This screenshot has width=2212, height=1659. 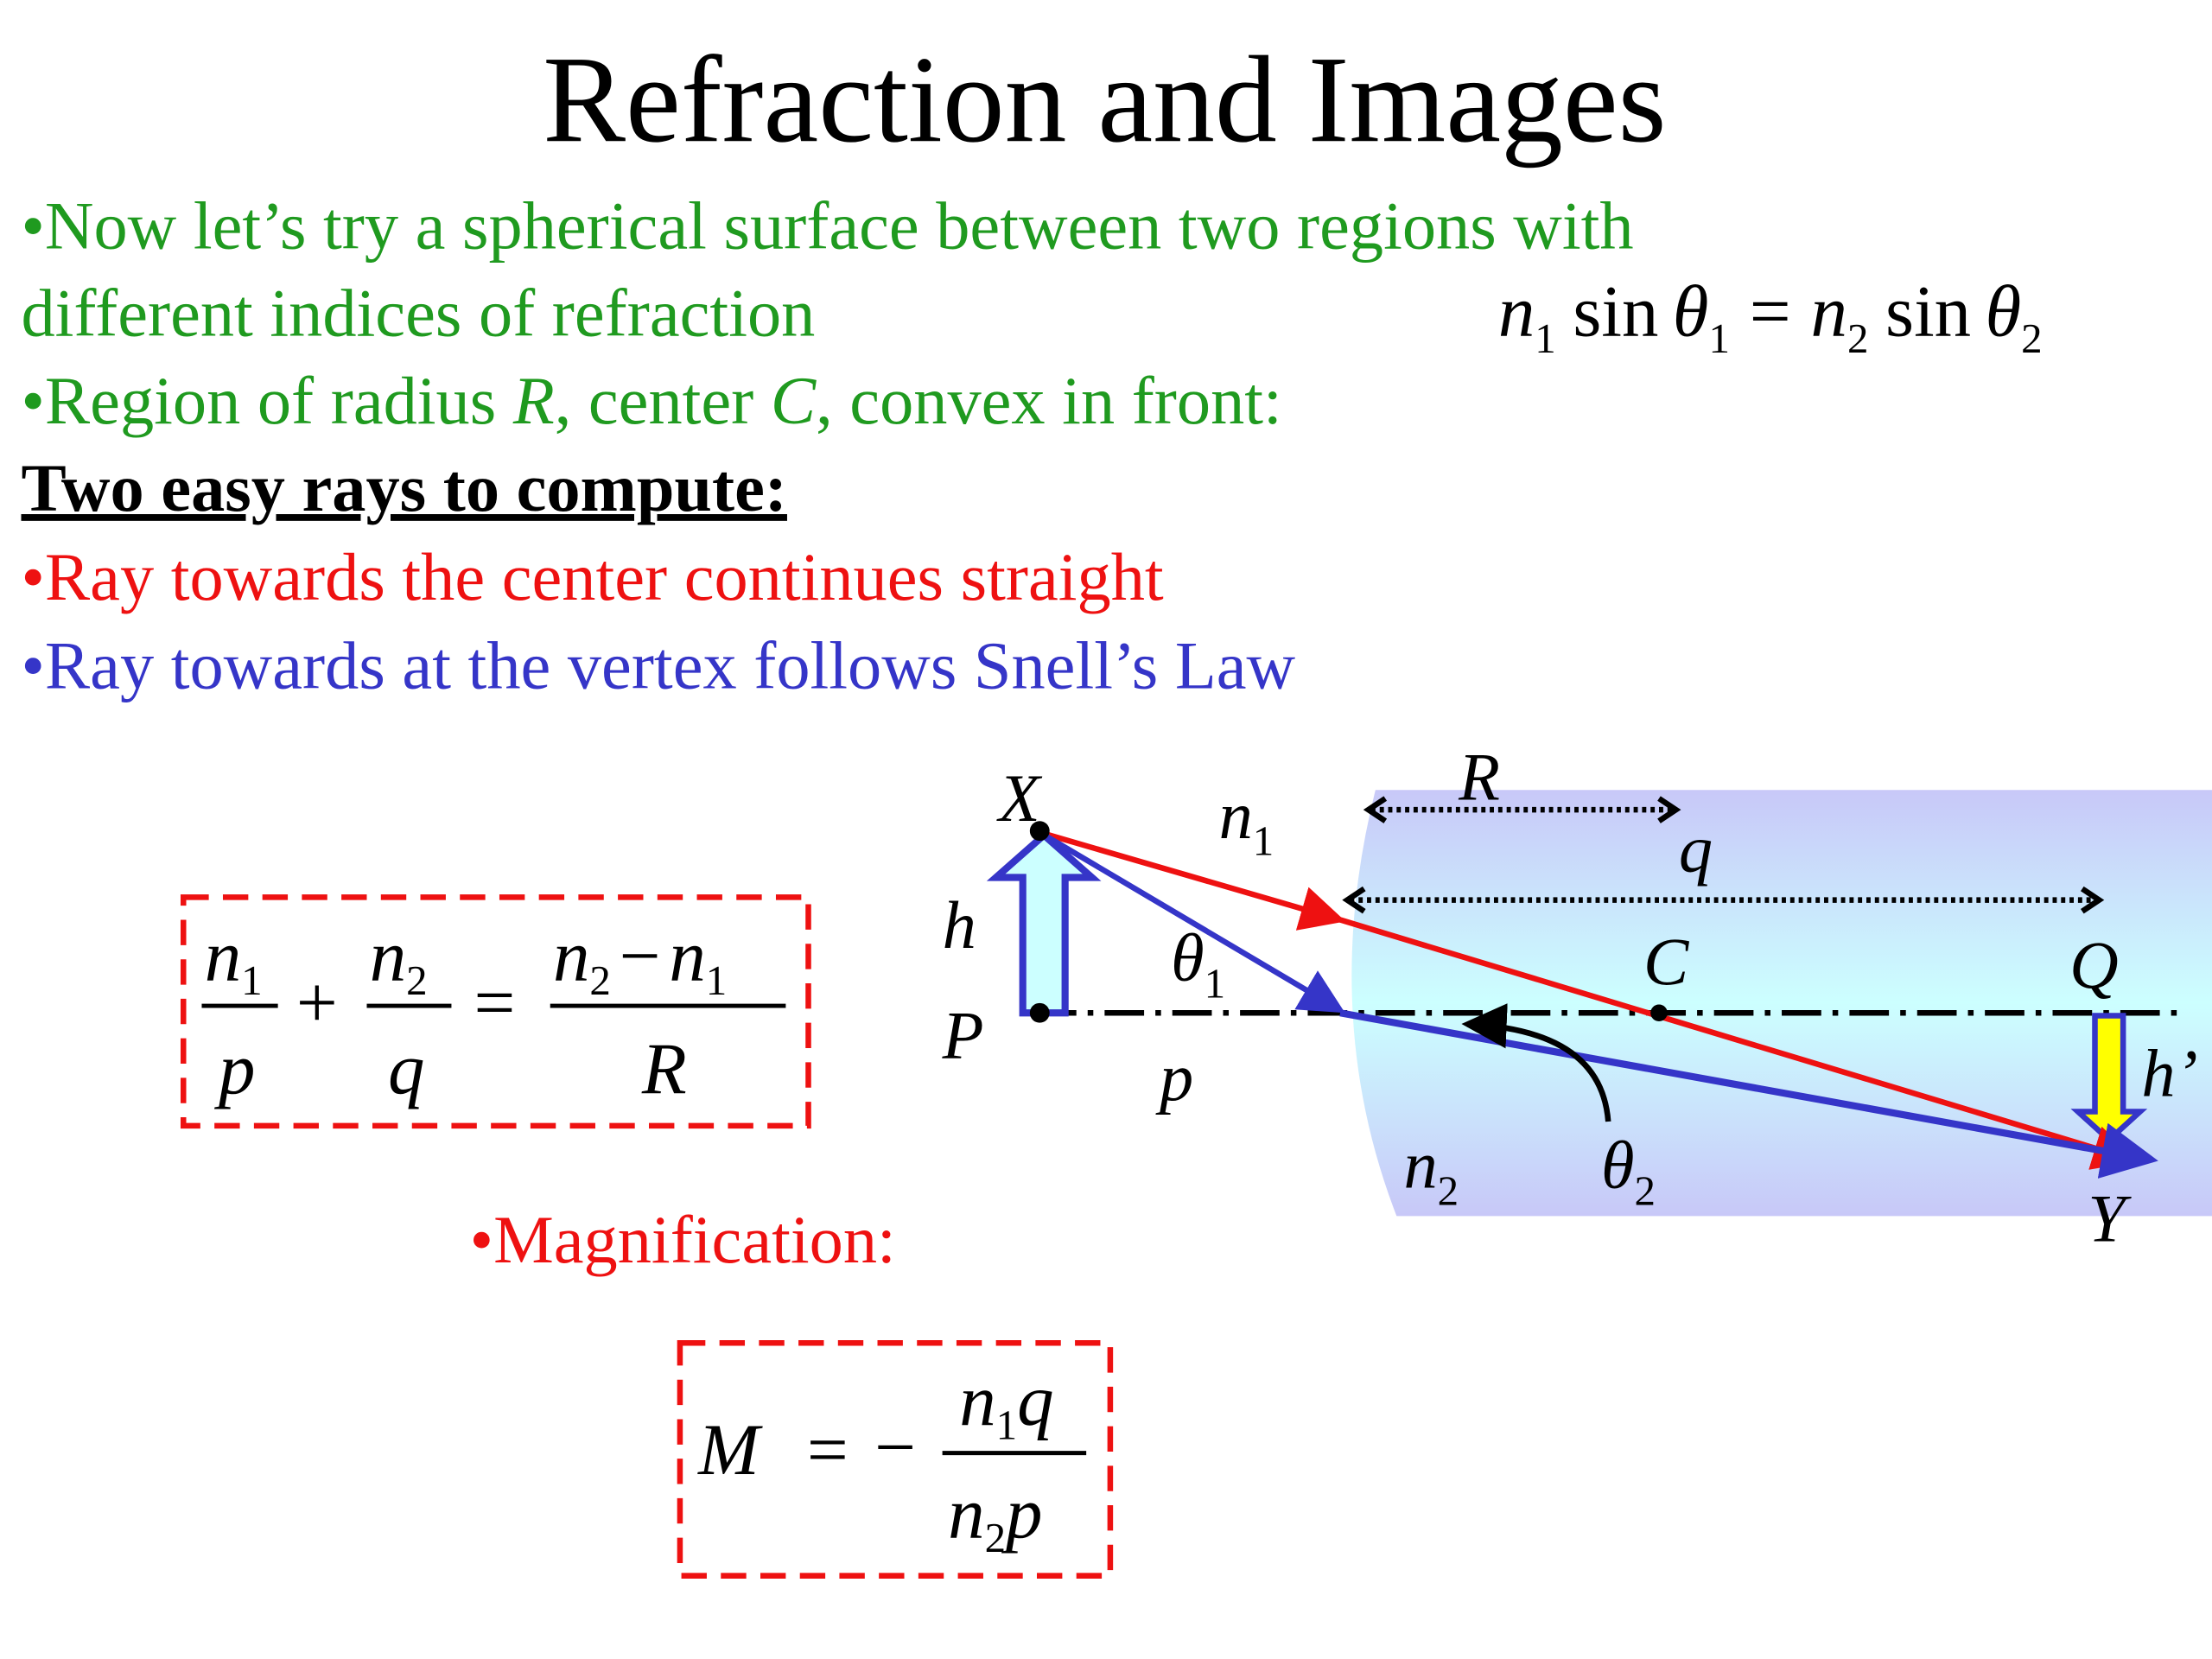 What do you see at coordinates (399, 960) in the screenshot?
I see `svg-text: n2` at bounding box center [399, 960].